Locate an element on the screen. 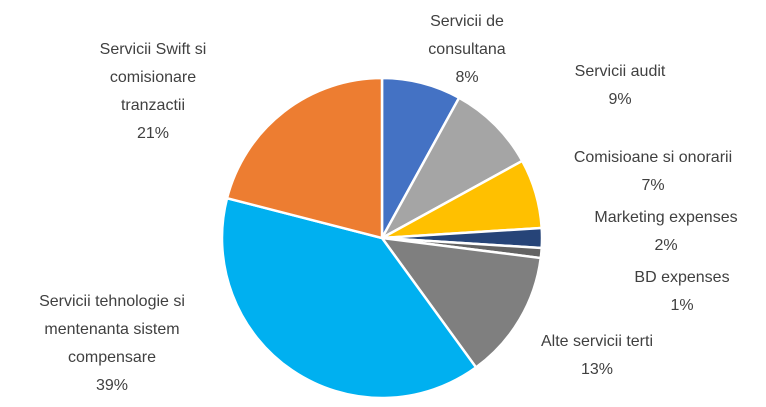 Image resolution: width=766 pixels, height=407 pixels. category-label: Comisioane si onorarii is located at coordinates (653, 157).